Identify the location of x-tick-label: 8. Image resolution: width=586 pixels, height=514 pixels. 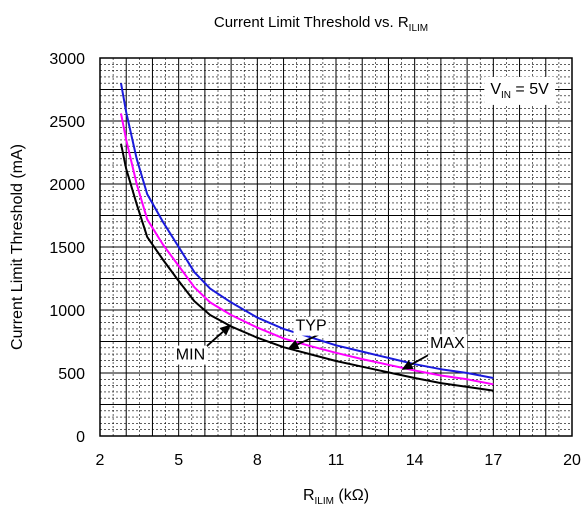
(257, 460).